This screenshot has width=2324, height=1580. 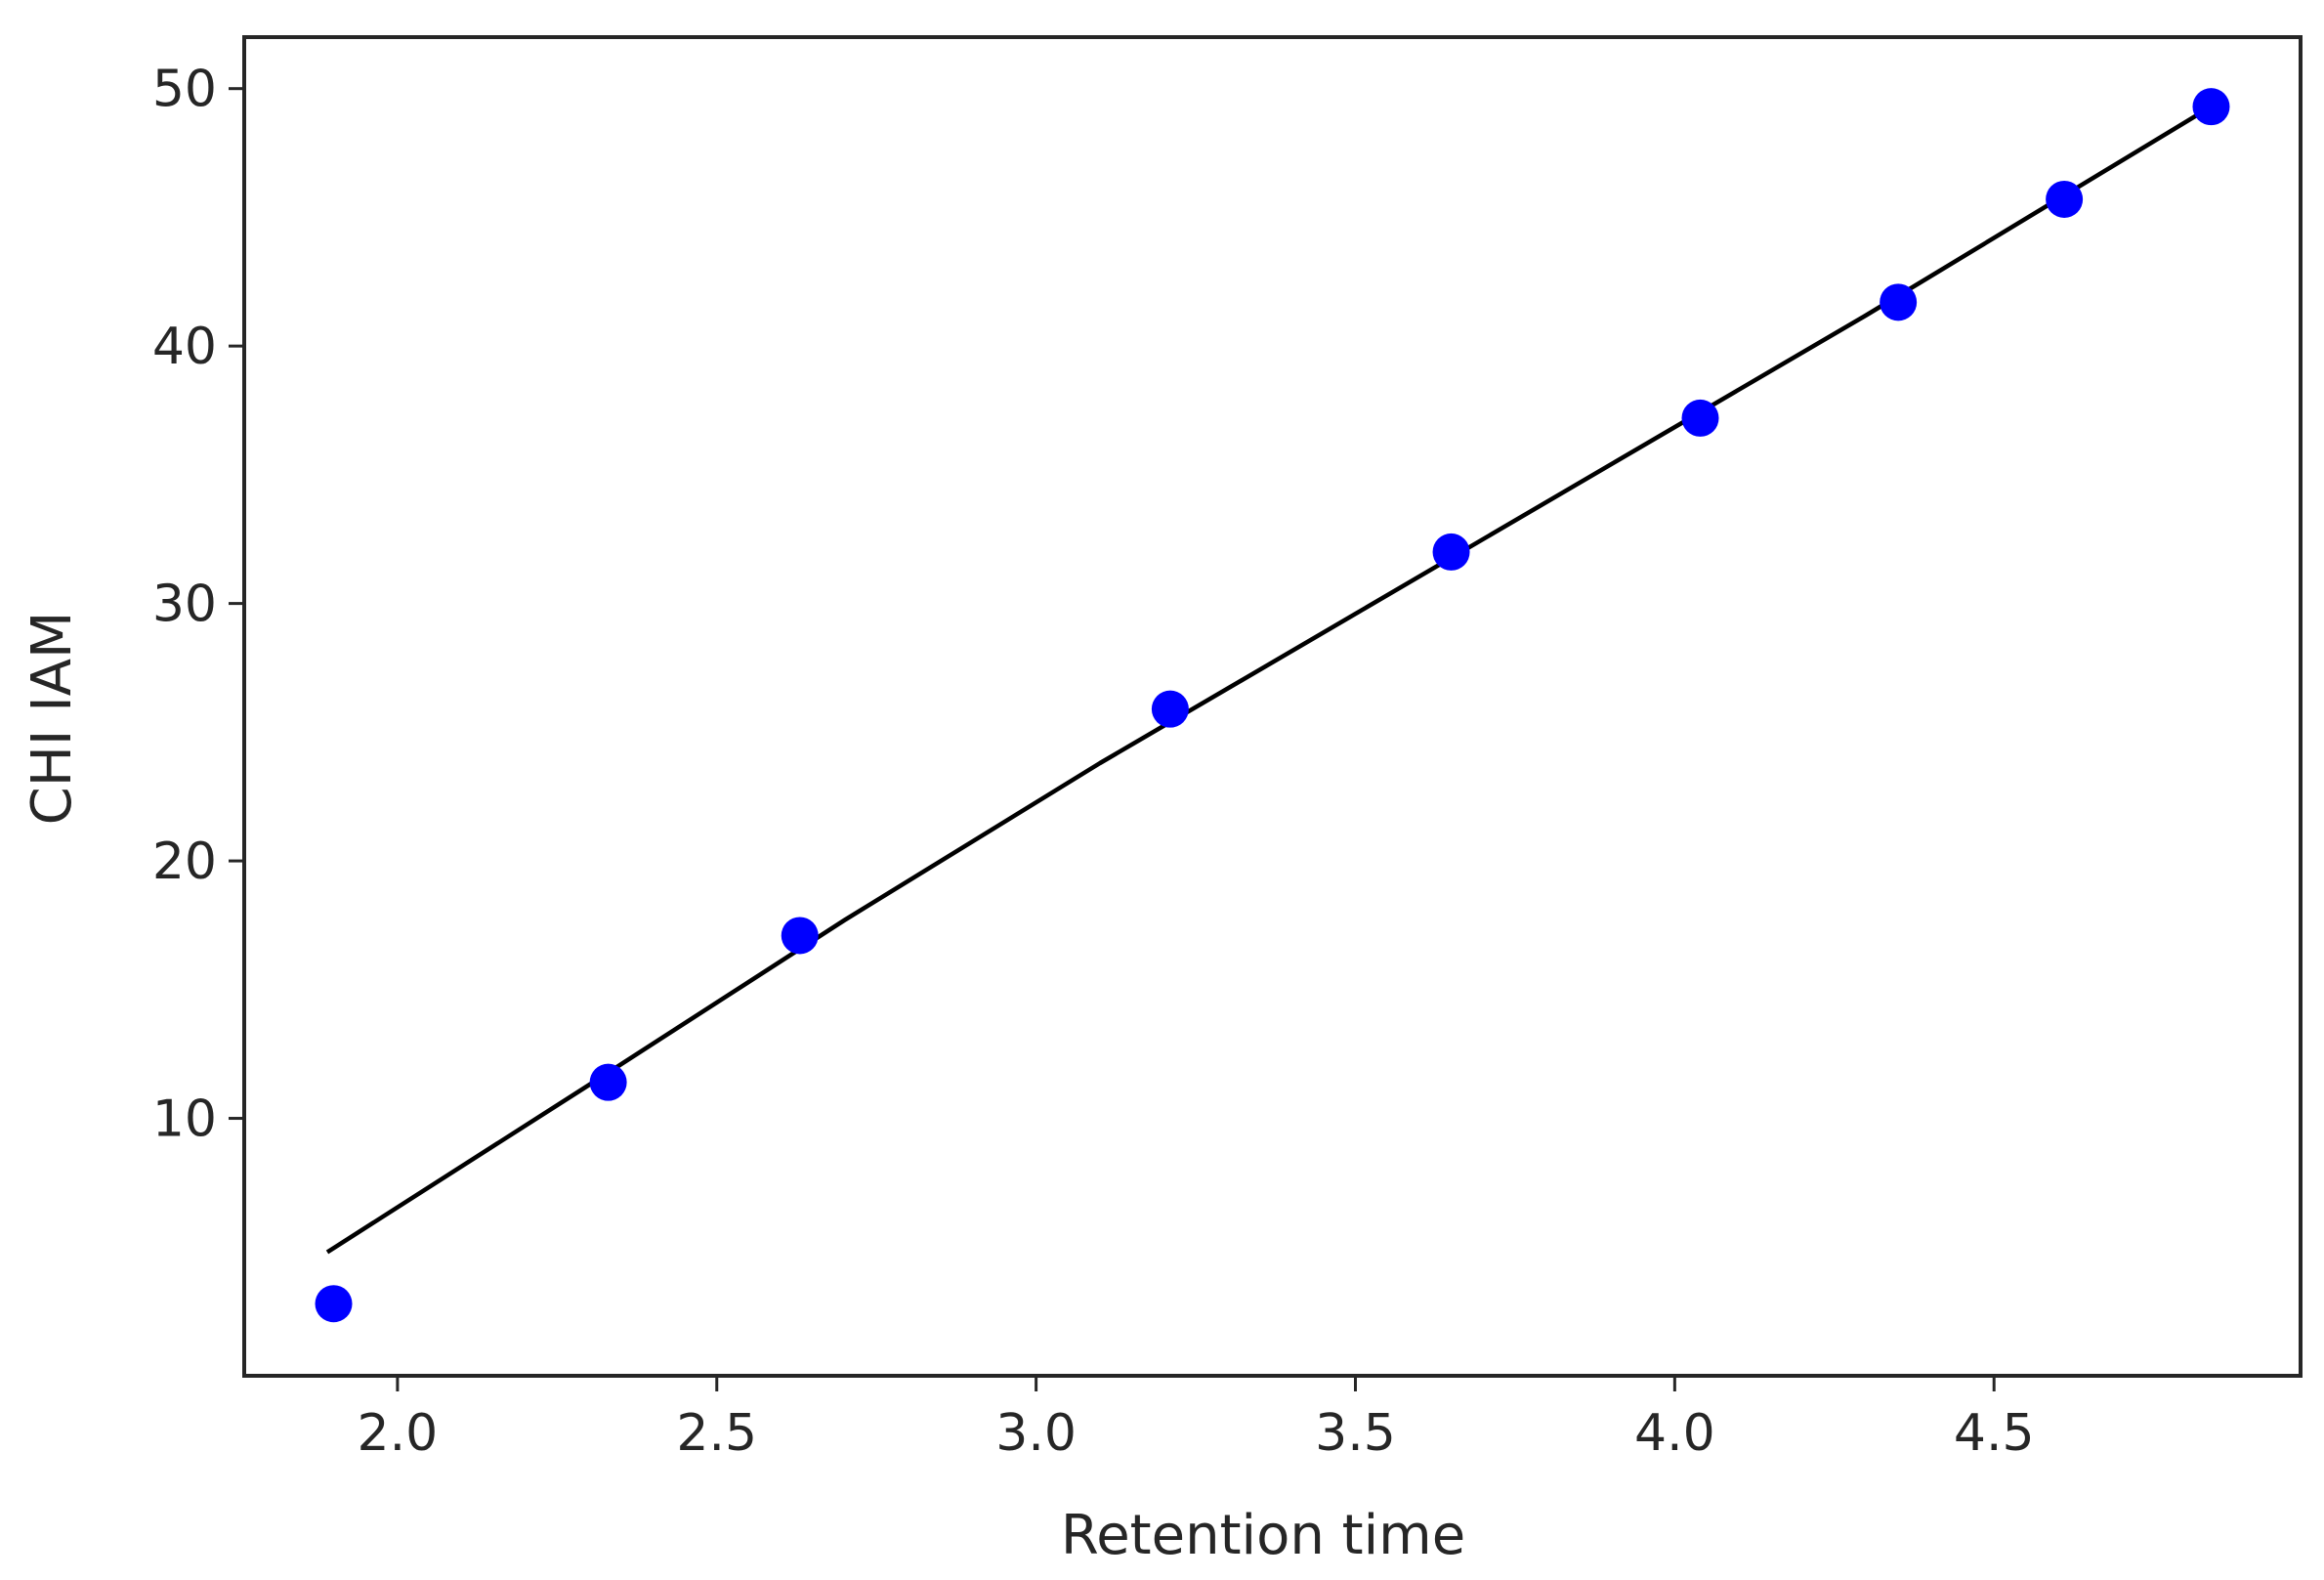 What do you see at coordinates (184, 90) in the screenshot?
I see `y-tick-label: 50` at bounding box center [184, 90].